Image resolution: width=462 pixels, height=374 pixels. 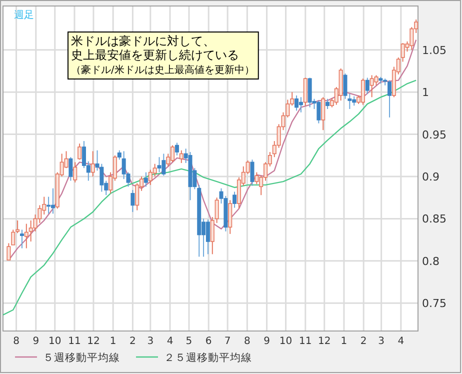 I want to click on y-tick-label: 0.95, so click(x=434, y=135).